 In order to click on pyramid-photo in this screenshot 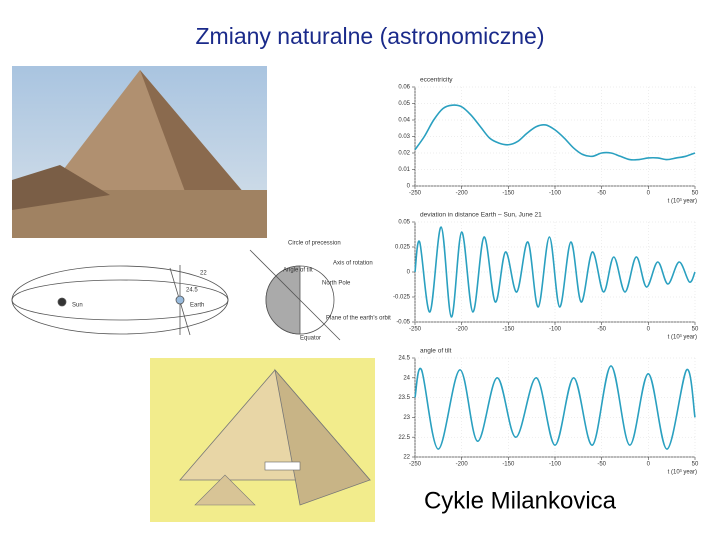, I will do `click(139, 152)`.